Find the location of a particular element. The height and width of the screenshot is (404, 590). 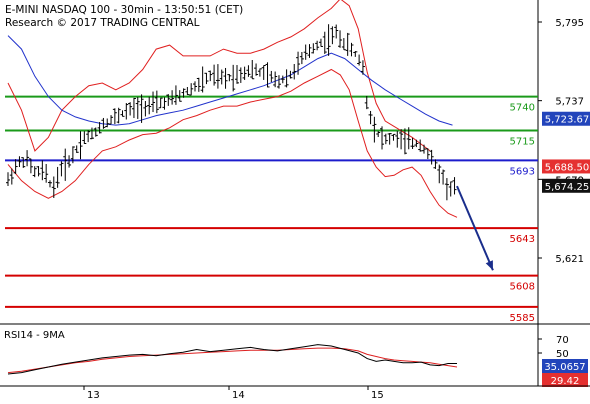

level-label-5740: 5740 is located at coordinates (522, 108).